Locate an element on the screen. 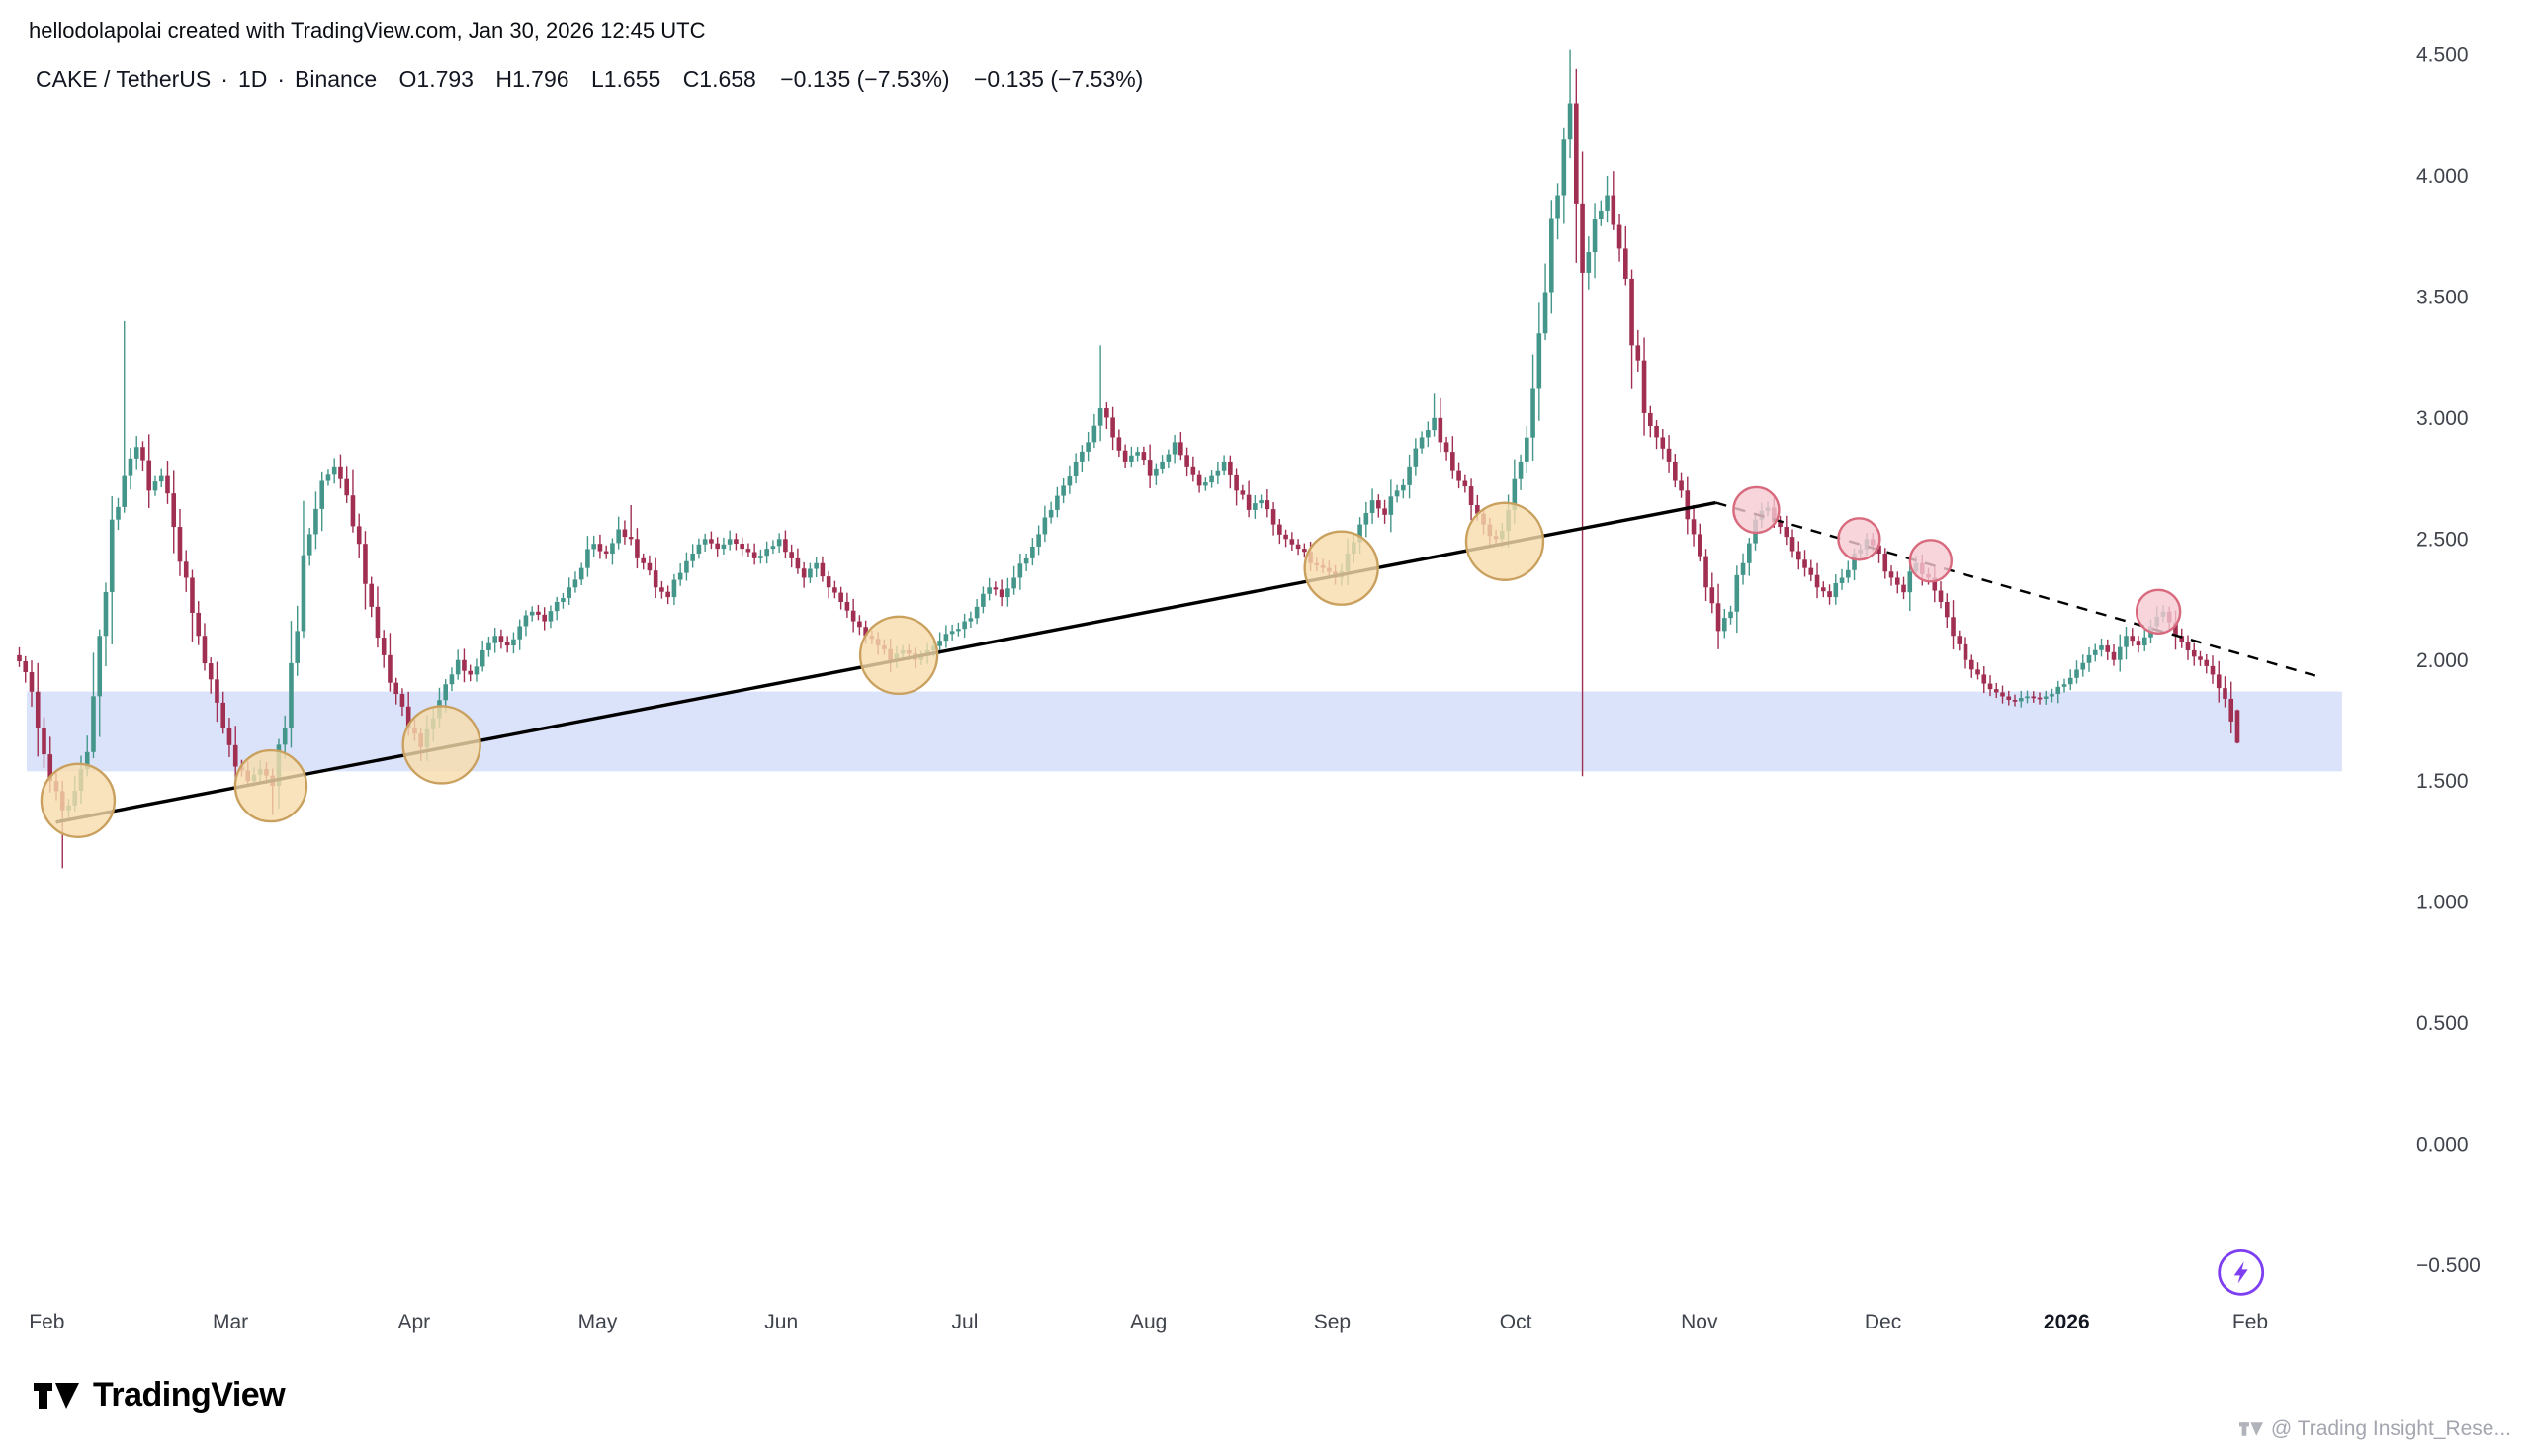 This screenshot has height=1456, width=2531. time-tick-label: 2026 is located at coordinates (2067, 1322).